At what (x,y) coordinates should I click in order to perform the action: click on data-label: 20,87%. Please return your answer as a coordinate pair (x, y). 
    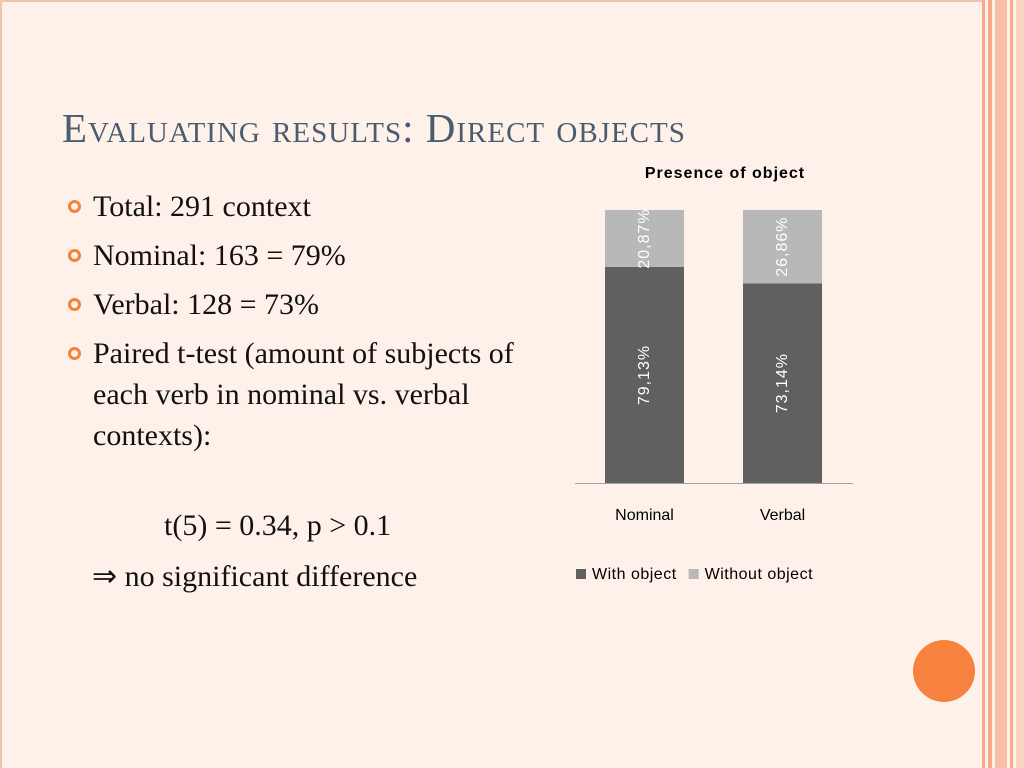
    Looking at the image, I should click on (644, 238).